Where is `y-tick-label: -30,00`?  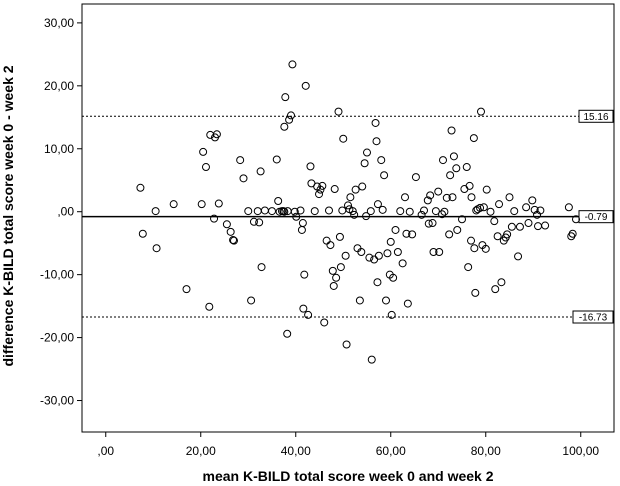 y-tick-label: -30,00 is located at coordinates (57, 401).